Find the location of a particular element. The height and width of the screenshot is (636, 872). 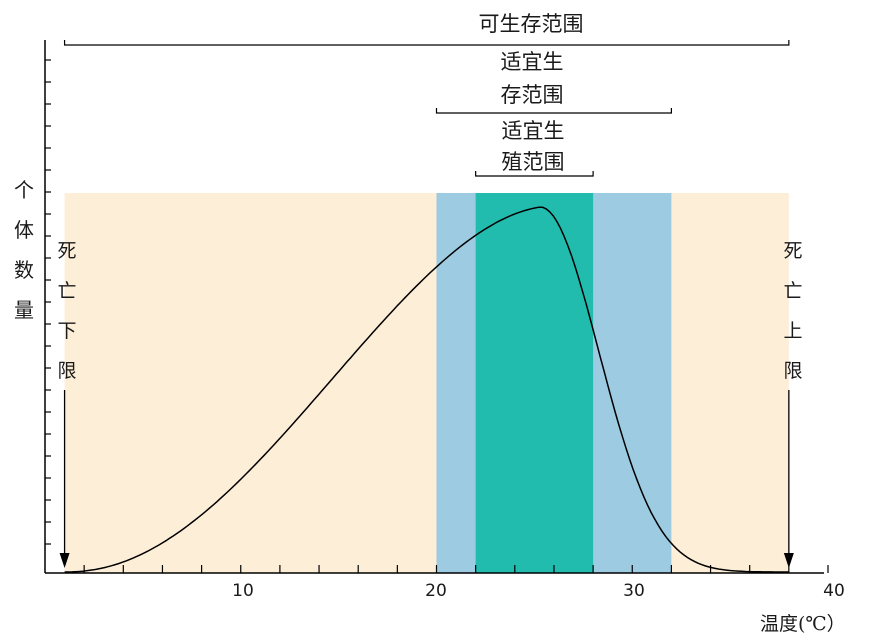

lower-lethal-arrow is located at coordinates (64, 479).